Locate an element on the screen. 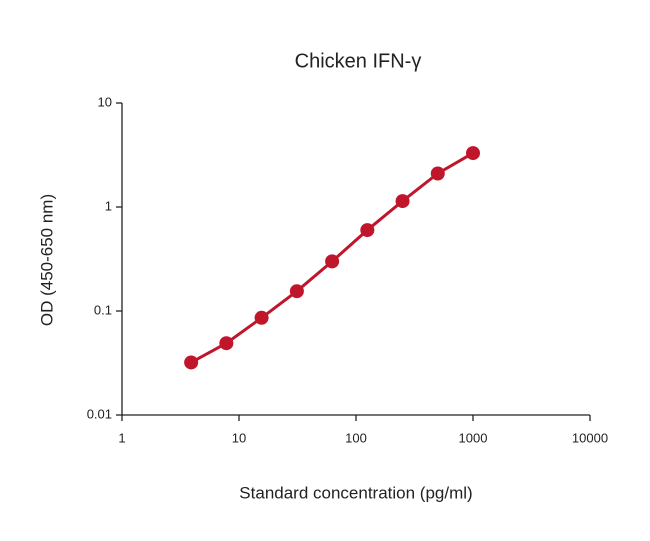 The height and width of the screenshot is (541, 650). y-tick-label: 10 is located at coordinates (105, 101).